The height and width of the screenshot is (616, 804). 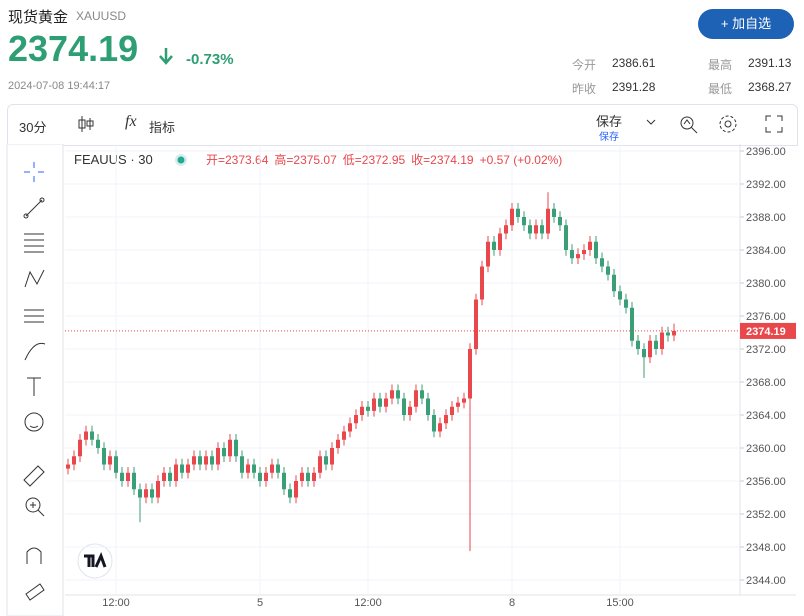 I want to click on stat-value: 2368.27, so click(x=770, y=87).